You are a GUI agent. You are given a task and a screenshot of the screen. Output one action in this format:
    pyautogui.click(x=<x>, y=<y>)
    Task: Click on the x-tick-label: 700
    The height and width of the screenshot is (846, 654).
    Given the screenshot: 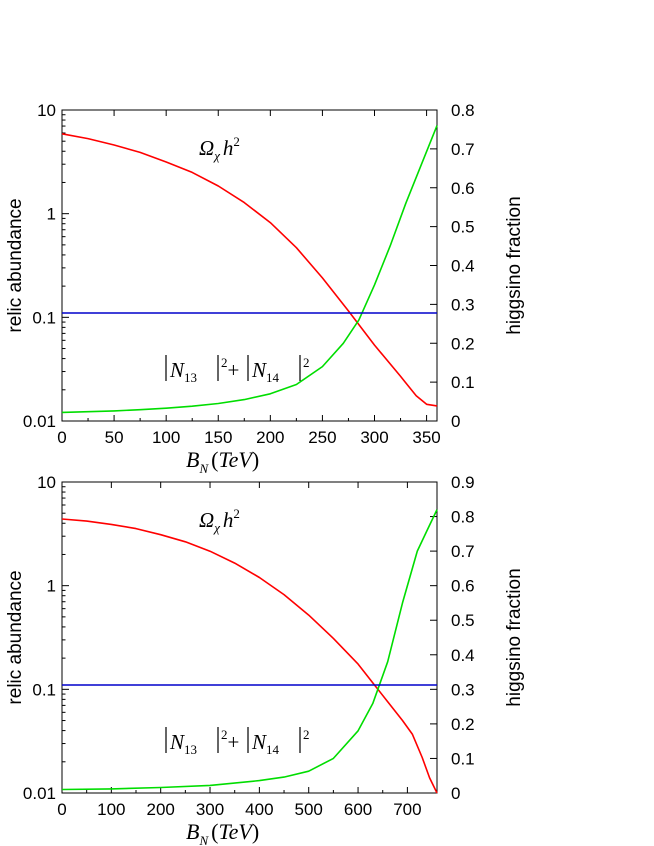 What is the action you would take?
    pyautogui.click(x=407, y=809)
    